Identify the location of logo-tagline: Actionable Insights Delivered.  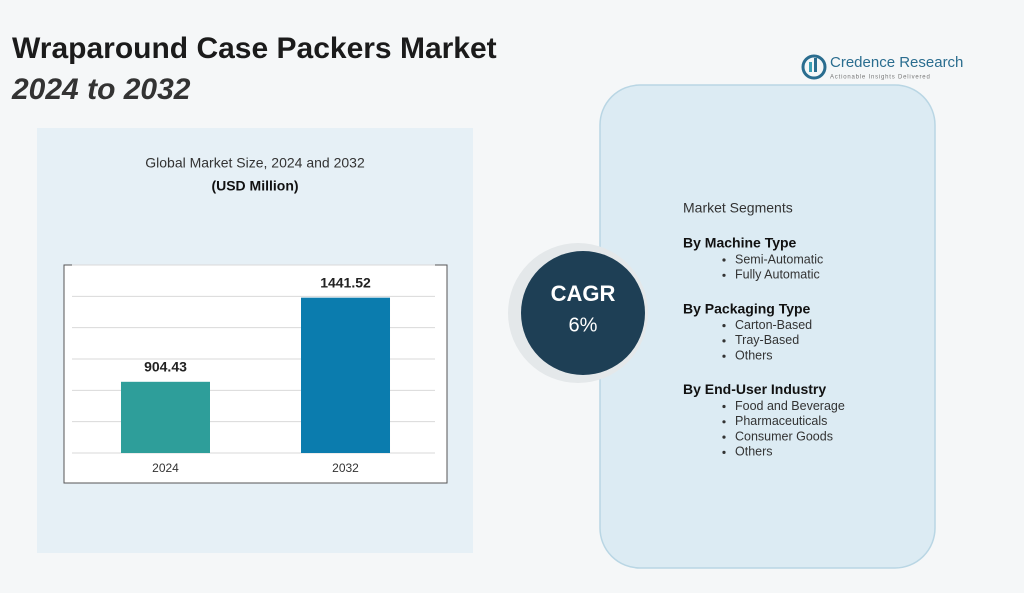
(880, 78).